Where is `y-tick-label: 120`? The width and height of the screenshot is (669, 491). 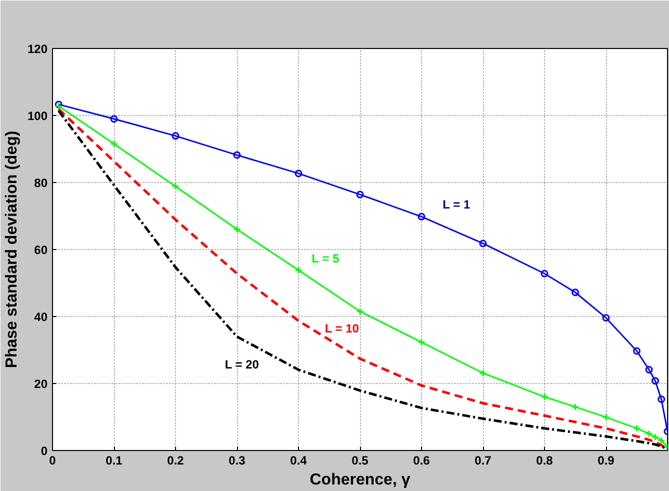 y-tick-label: 120 is located at coordinates (37, 49).